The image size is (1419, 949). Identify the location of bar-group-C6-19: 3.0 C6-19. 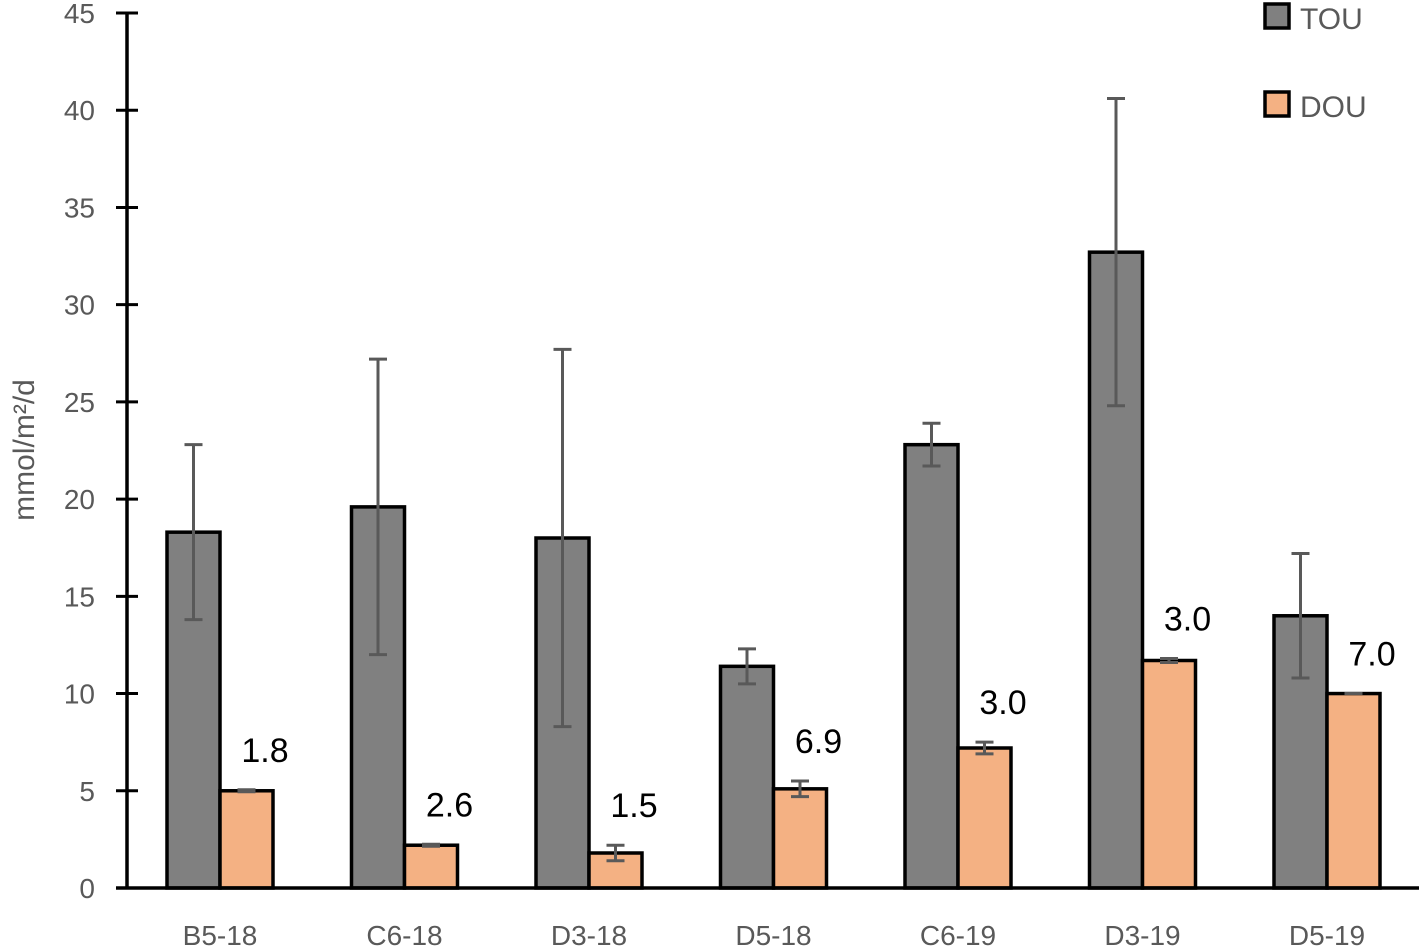
(965, 685).